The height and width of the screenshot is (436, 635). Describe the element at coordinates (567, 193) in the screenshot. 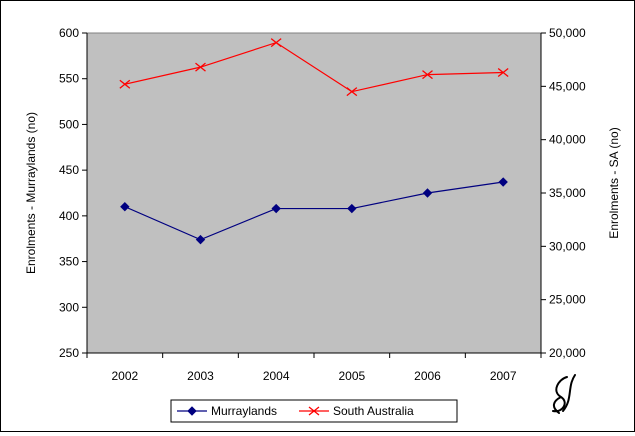

I see `right-tick-label: 35,000` at that location.